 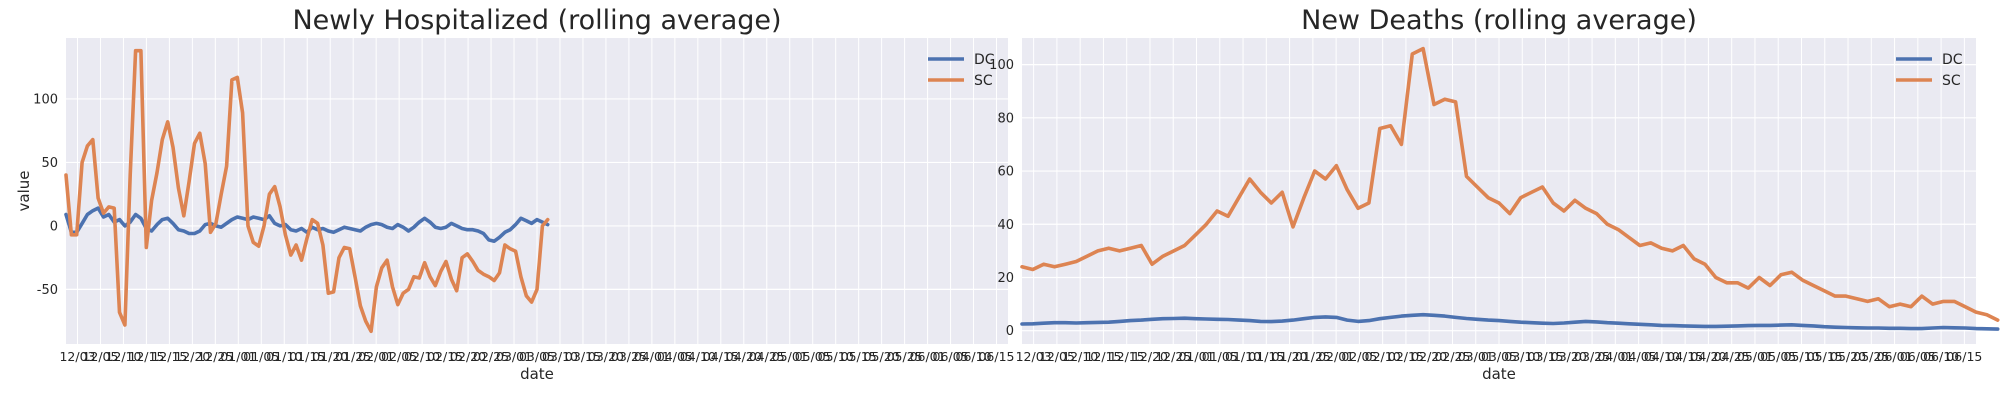 I want to click on x-tick-label: 05/15, so click(x=859, y=356).